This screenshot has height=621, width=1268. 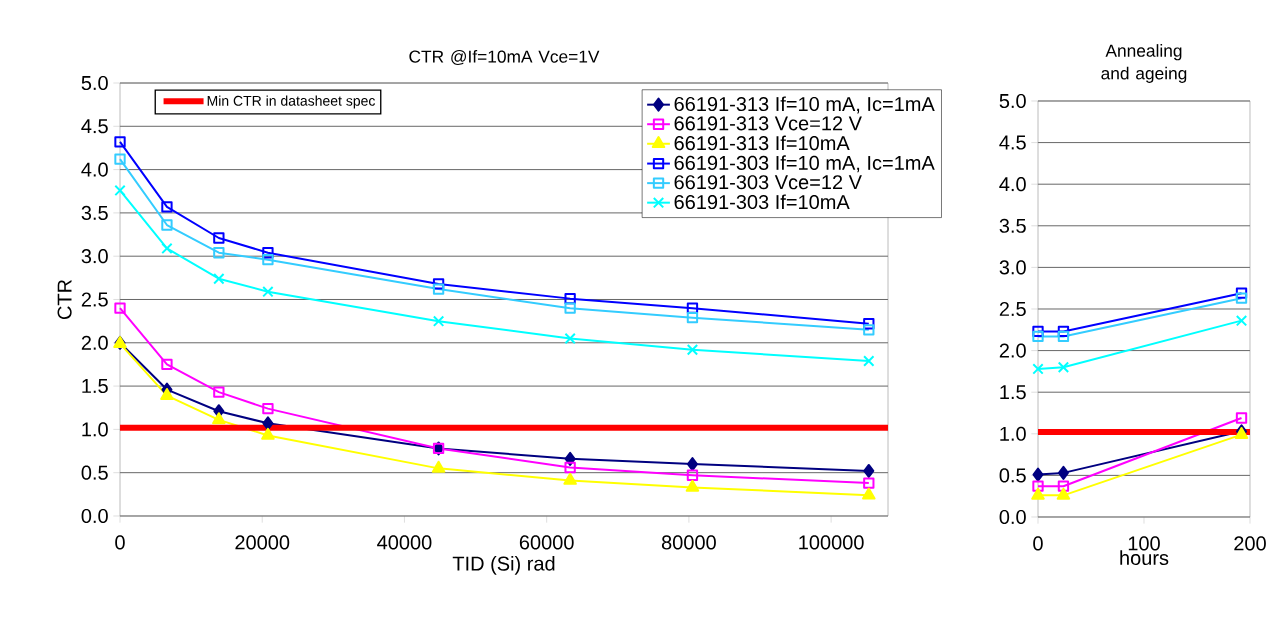 I want to click on x-tick-label: 100, so click(x=1144, y=543).